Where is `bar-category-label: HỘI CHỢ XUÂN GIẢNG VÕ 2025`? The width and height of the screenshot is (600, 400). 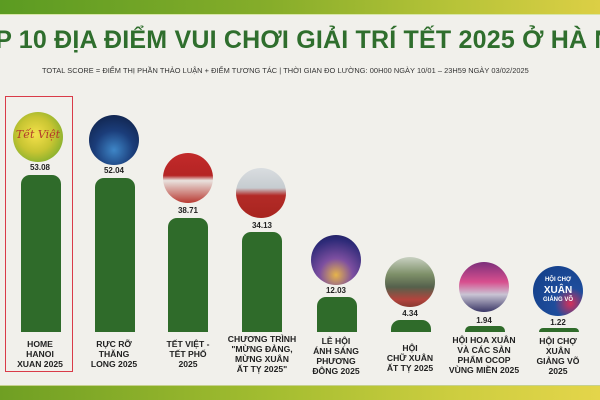
bar-category-label: HỘI CHỢ XUÂN GIẢNG VÕ 2025 is located at coordinates (558, 356).